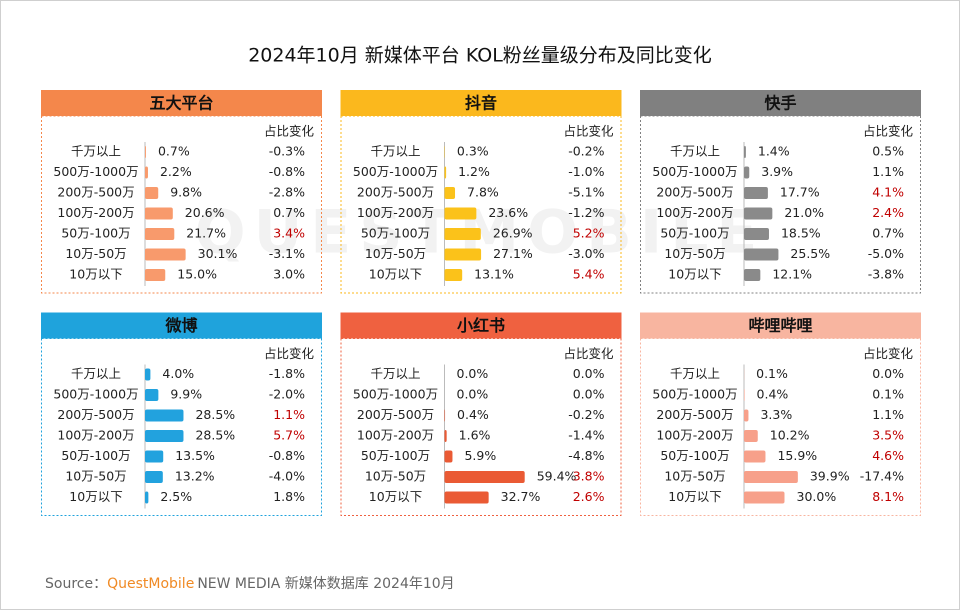 Image resolution: width=960 pixels, height=610 pixels. What do you see at coordinates (774, 151) in the screenshot?
I see `value-label: 1.4%` at bounding box center [774, 151].